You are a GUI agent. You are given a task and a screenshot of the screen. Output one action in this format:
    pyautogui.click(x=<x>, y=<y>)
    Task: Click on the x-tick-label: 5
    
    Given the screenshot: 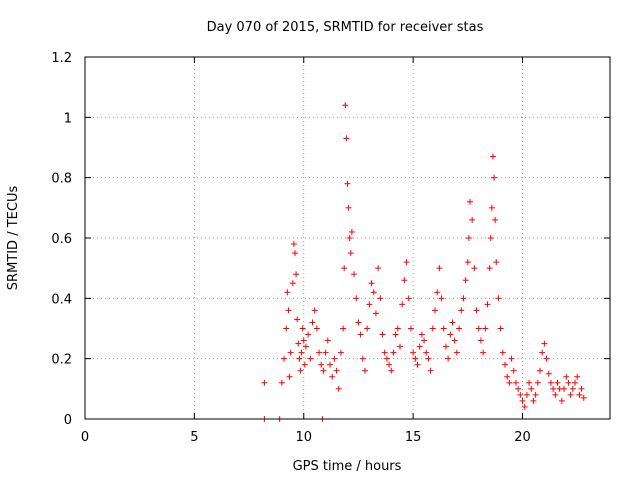 What is the action you would take?
    pyautogui.click(x=194, y=437)
    